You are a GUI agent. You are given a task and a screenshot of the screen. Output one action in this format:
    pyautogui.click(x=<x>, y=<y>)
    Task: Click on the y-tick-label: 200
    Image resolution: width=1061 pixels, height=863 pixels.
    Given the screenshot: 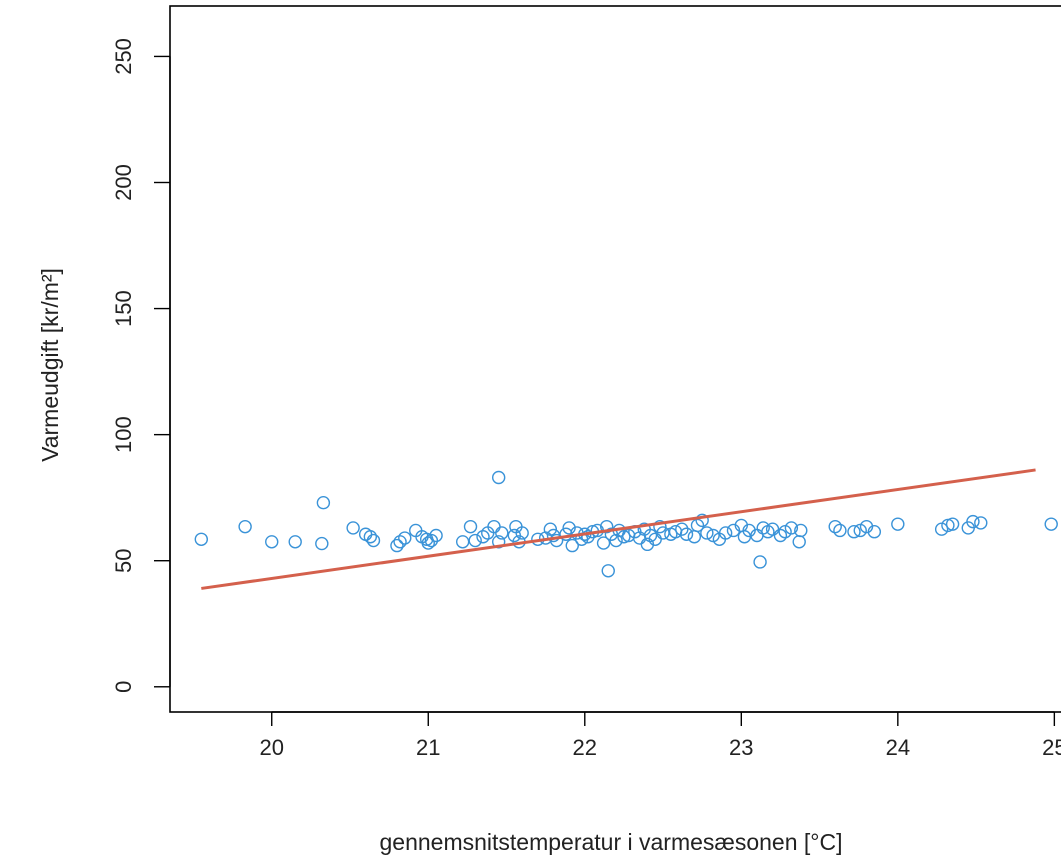 What is the action you would take?
    pyautogui.click(x=123, y=182)
    